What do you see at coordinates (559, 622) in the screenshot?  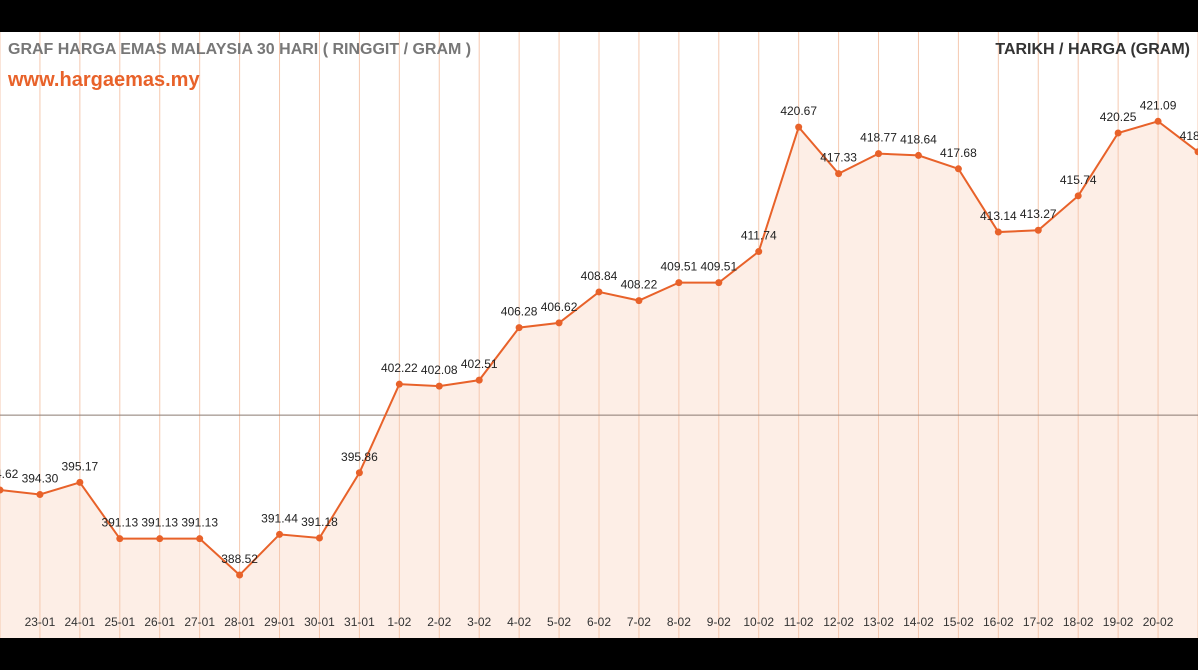 I see `x-tick-label: 5-02` at bounding box center [559, 622].